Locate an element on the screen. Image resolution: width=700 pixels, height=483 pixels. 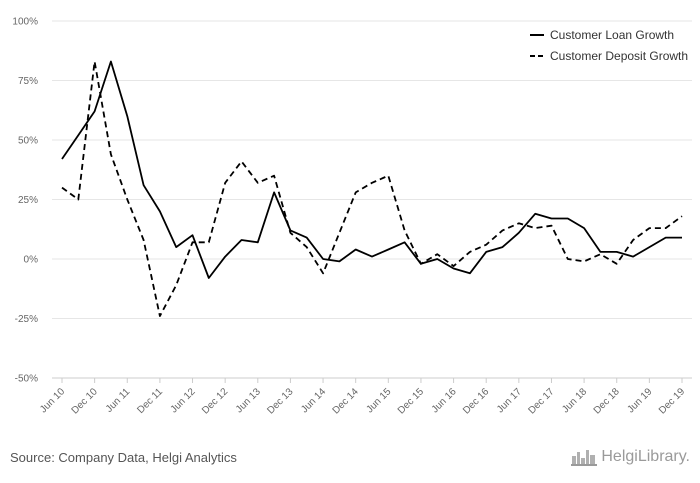
city-skyline-icon is located at coordinates (584, 458).